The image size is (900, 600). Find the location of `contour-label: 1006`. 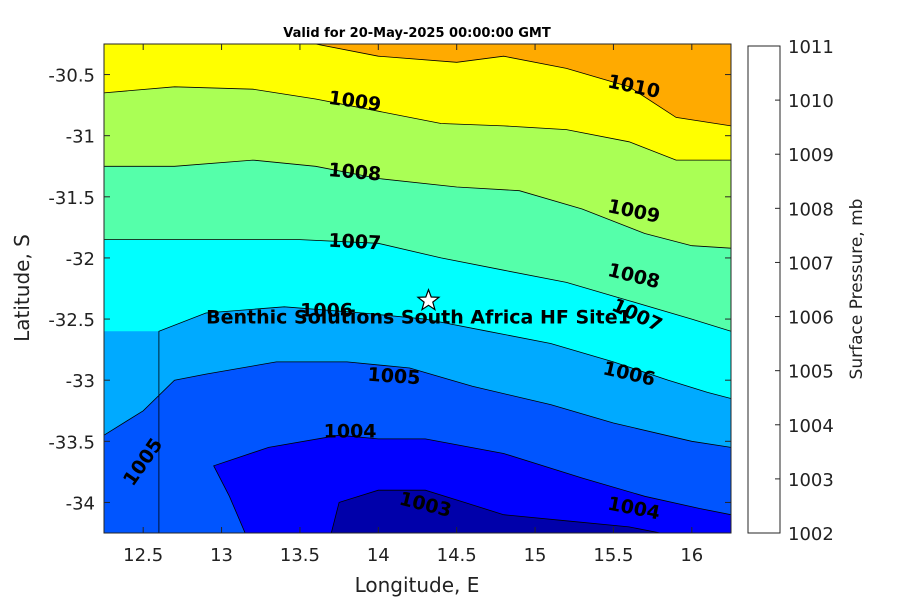

contour-label: 1006 is located at coordinates (326, 311).